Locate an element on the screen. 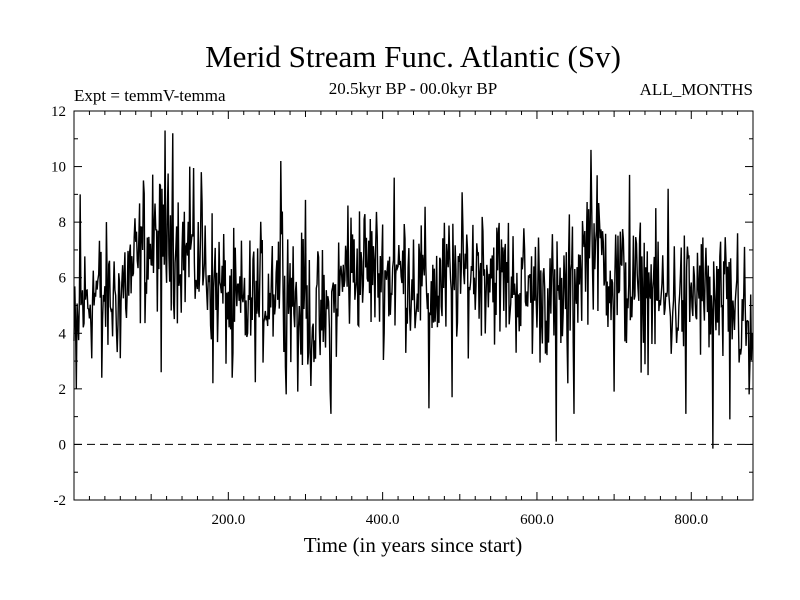 This screenshot has width=800, height=600. y-tick-label: 6 is located at coordinates (63, 279).